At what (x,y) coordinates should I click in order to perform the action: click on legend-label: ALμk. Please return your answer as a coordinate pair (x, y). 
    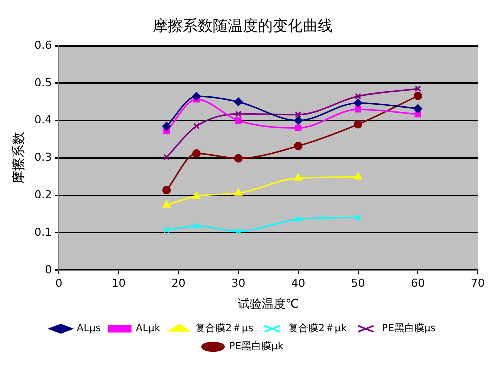
    Looking at the image, I should click on (148, 329).